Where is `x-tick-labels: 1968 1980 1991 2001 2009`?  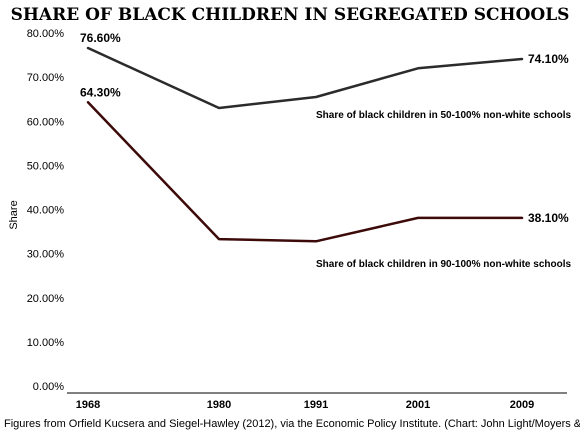 x-tick-labels: 1968 1980 1991 2001 2009 is located at coordinates (305, 405).